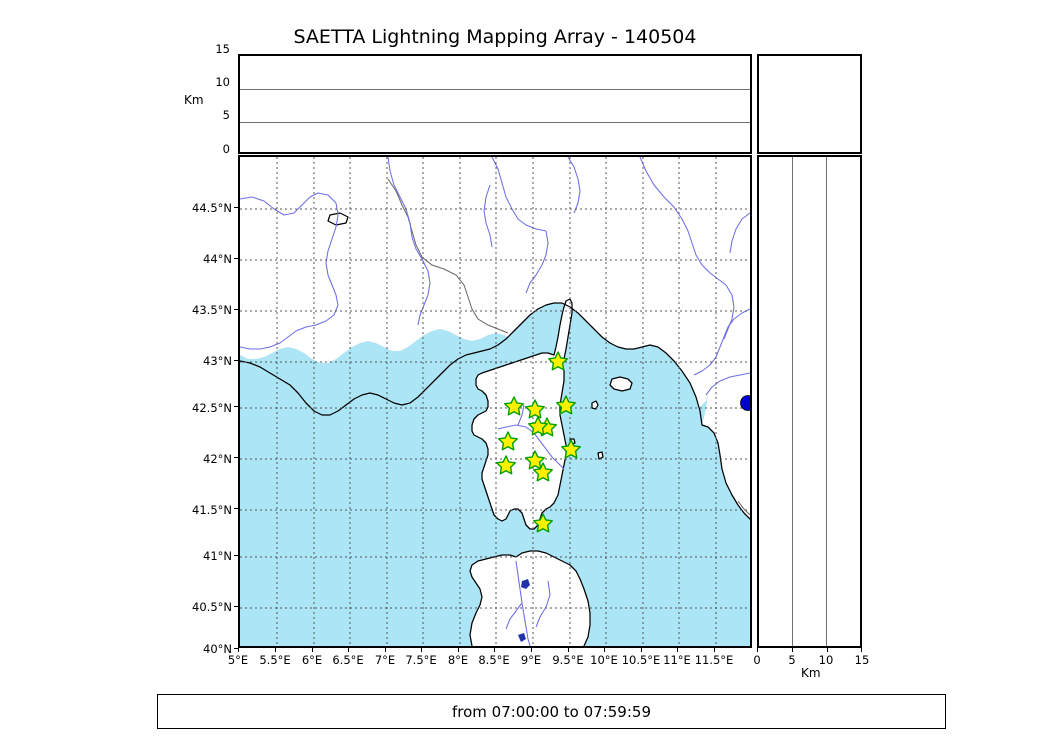 This screenshot has height=750, width=1050. I want to click on top-panel-ylabel: Km, so click(194, 100).